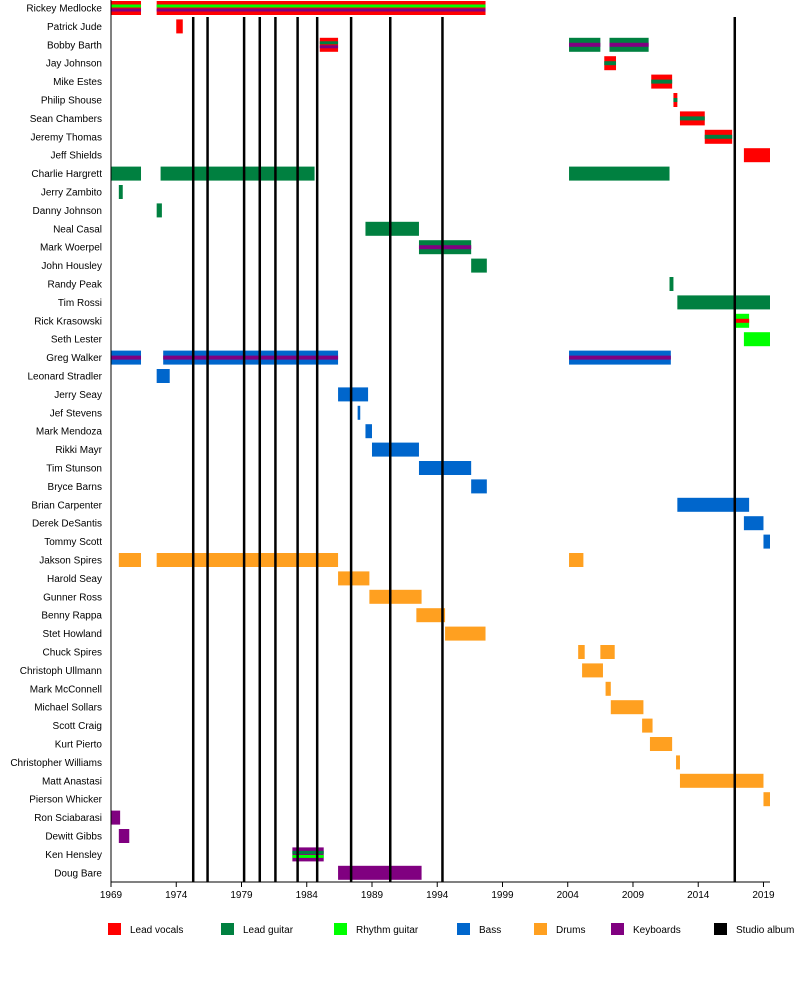 The image size is (800, 1000). What do you see at coordinates (69, 432) in the screenshot?
I see `member-name-label: Mark Mendoza` at bounding box center [69, 432].